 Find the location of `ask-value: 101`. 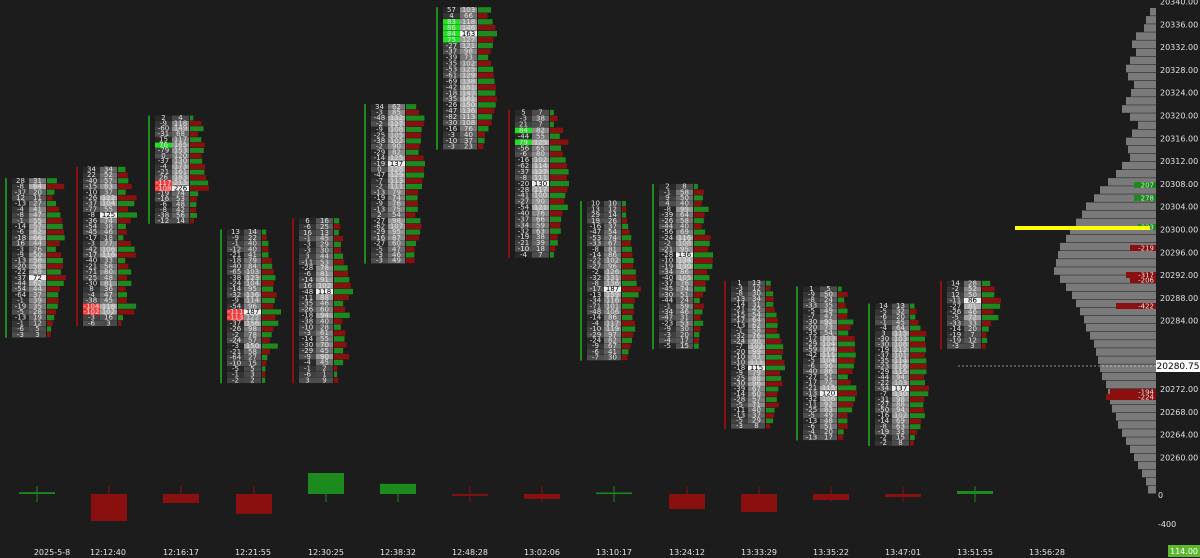

ask-value: 101 is located at coordinates (900, 355).